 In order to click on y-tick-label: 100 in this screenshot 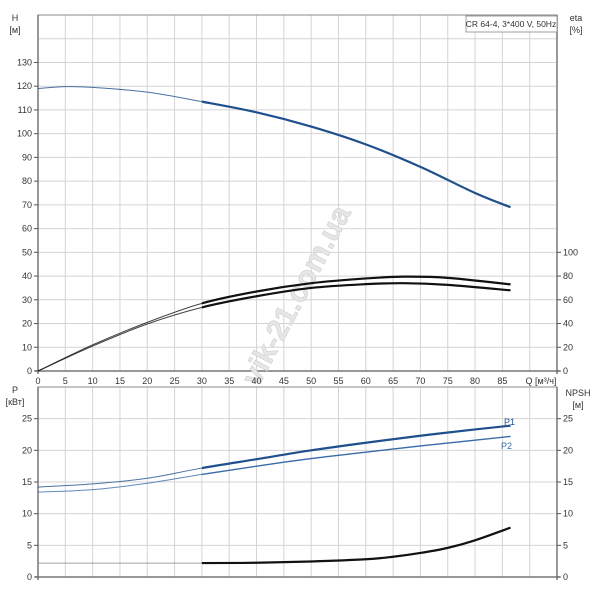, I will do `click(24, 134)`.